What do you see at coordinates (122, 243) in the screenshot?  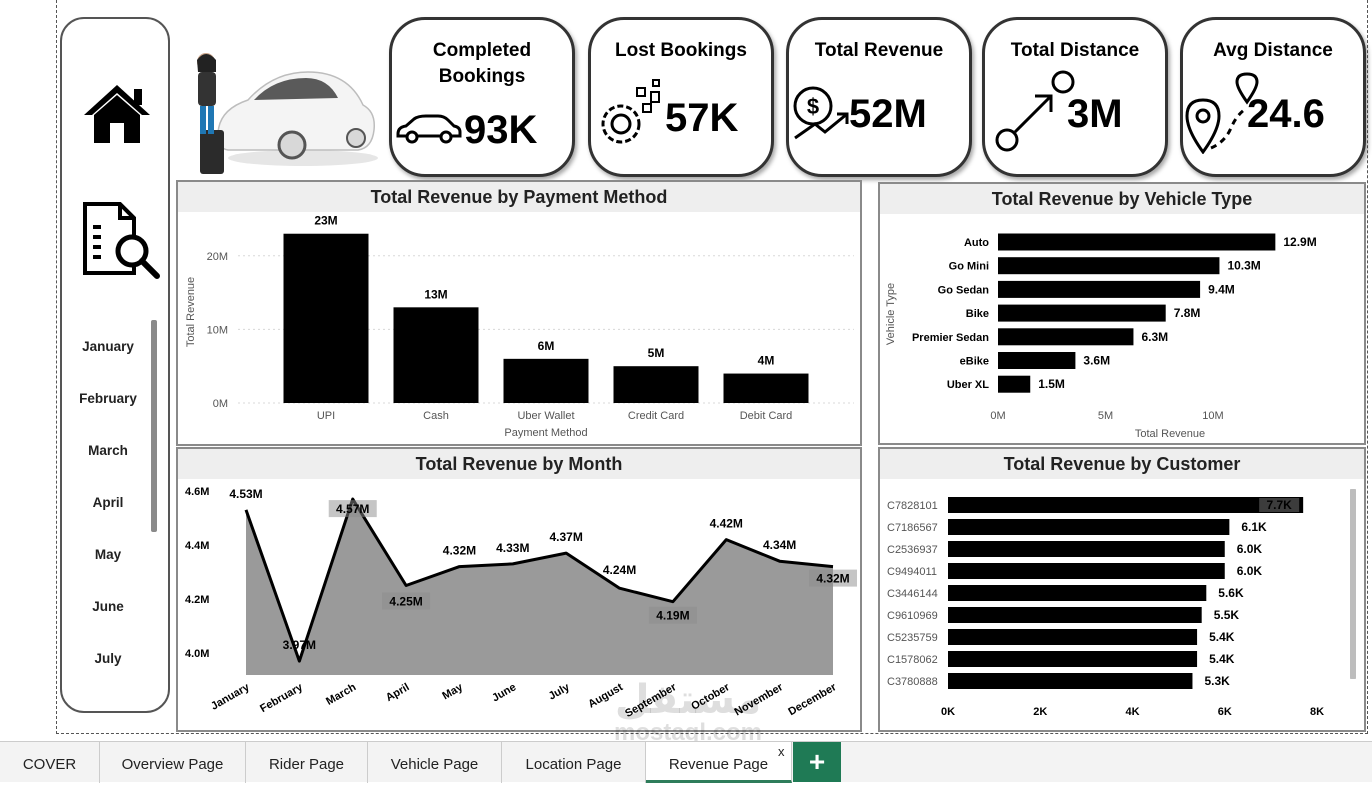 I see `report-search-icon` at bounding box center [122, 243].